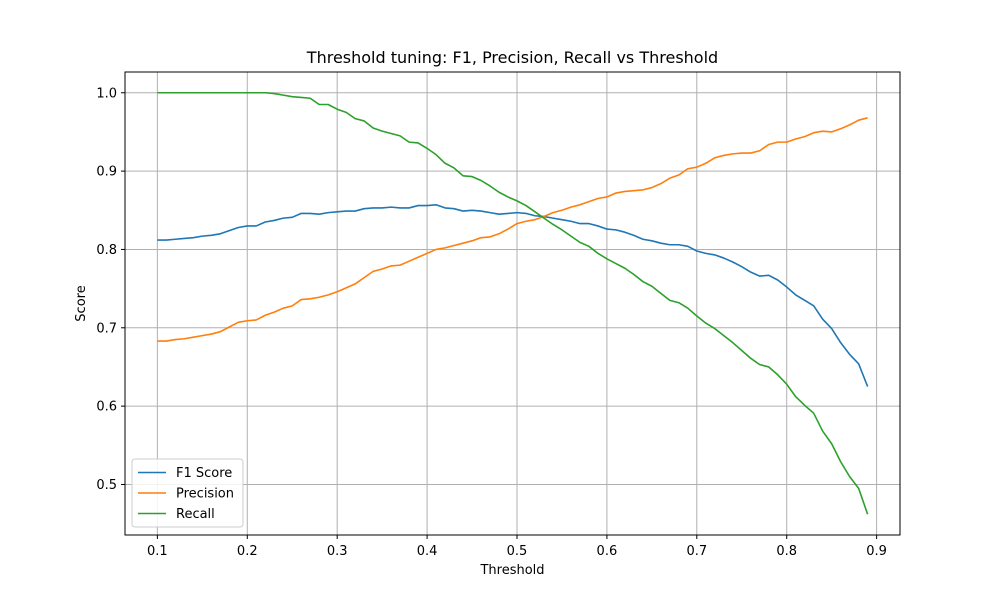 This screenshot has width=1000, height=600. What do you see at coordinates (106, 407) in the screenshot?
I see `y-tick-label: 0.6` at bounding box center [106, 407].